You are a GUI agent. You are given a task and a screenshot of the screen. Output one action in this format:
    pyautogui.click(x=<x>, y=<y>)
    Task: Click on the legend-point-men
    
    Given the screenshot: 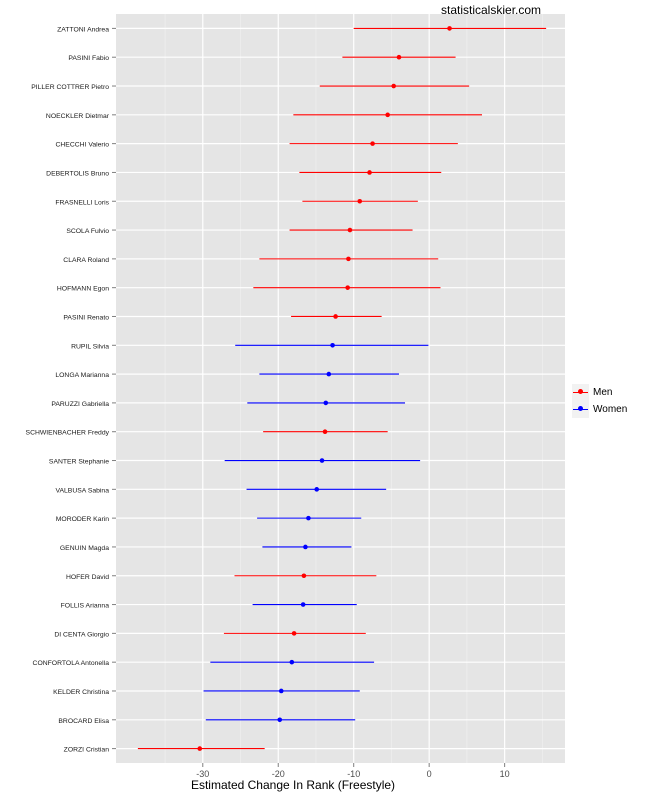 What is the action you would take?
    pyautogui.click(x=580, y=391)
    